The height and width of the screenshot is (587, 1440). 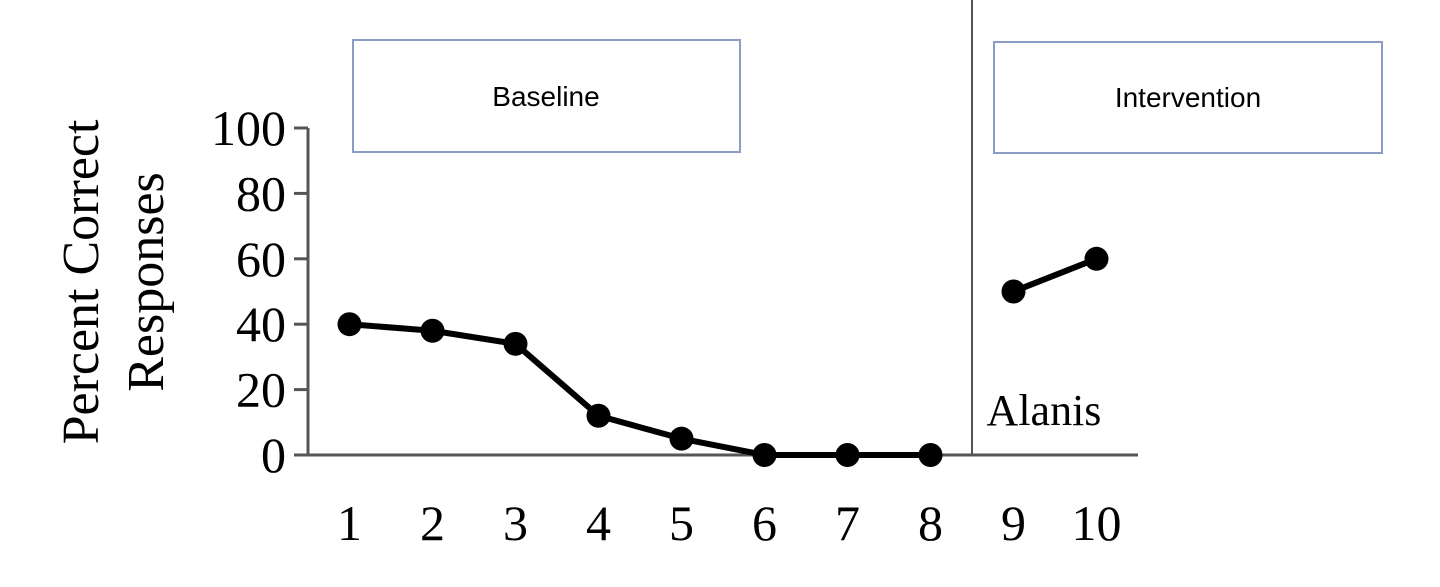 What do you see at coordinates (349, 523) in the screenshot?
I see `x-tick-label: 1` at bounding box center [349, 523].